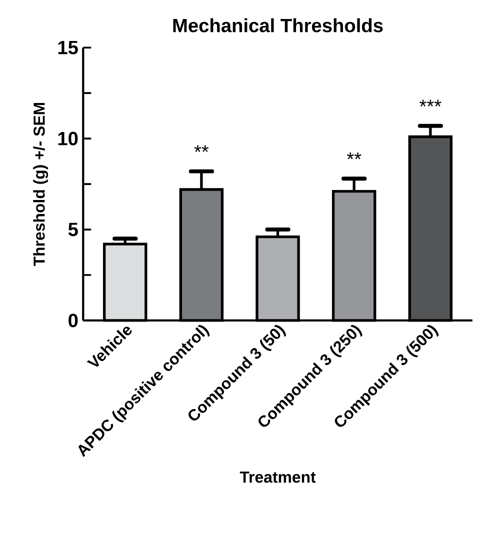  What do you see at coordinates (278, 477) in the screenshot?
I see `x-axis-title: Treatment` at bounding box center [278, 477].